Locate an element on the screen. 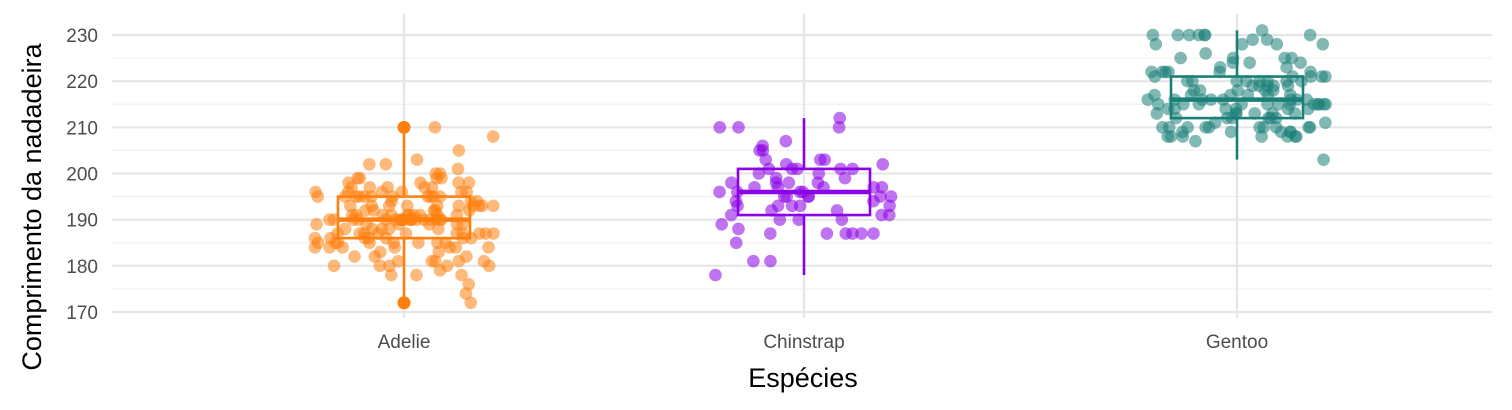 The image size is (1512, 410). y-tick-label: 190 is located at coordinates (82, 221).